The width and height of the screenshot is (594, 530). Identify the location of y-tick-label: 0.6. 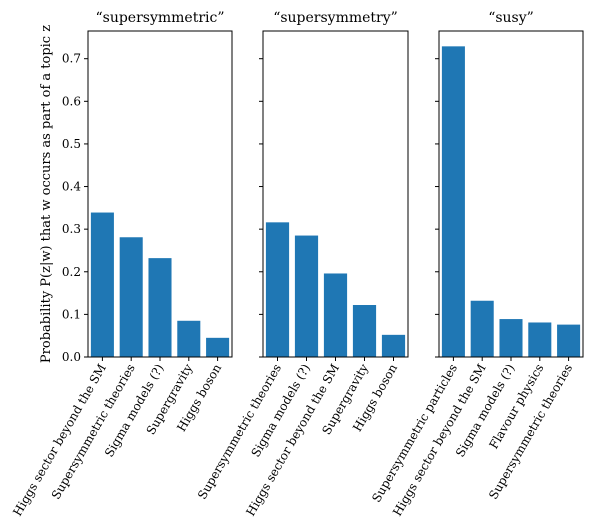
(71, 101).